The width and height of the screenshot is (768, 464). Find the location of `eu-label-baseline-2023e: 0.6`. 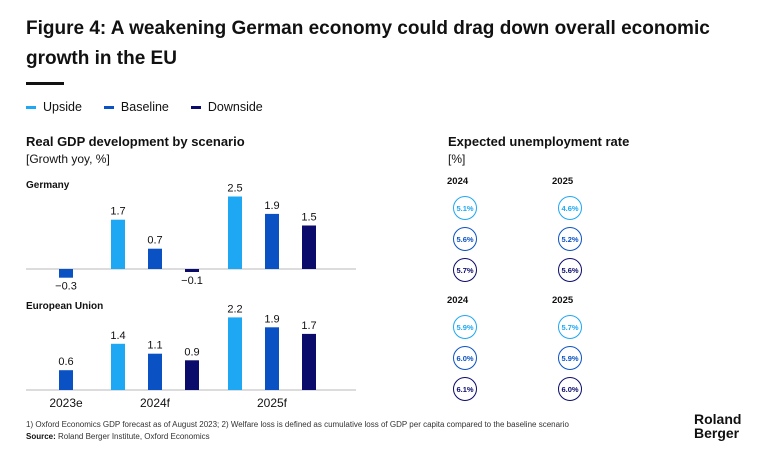

eu-label-baseline-2023e: 0.6 is located at coordinates (65, 362).